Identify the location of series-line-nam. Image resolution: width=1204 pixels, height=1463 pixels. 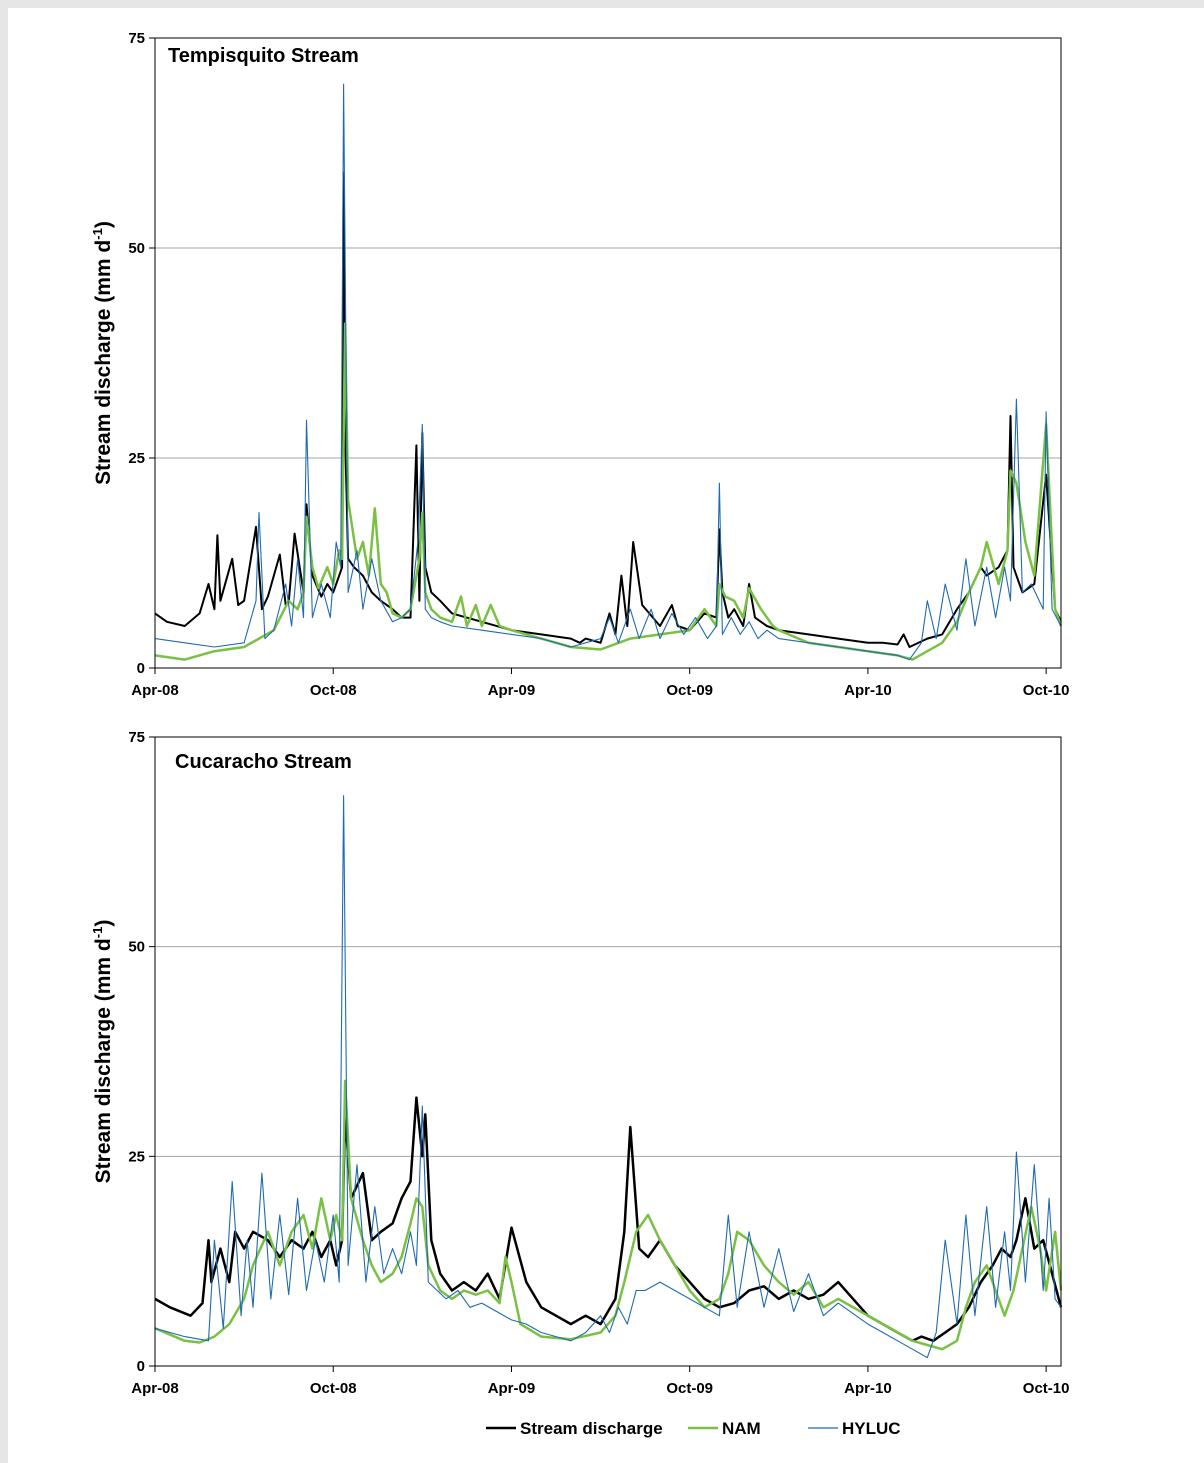
(608, 1215).